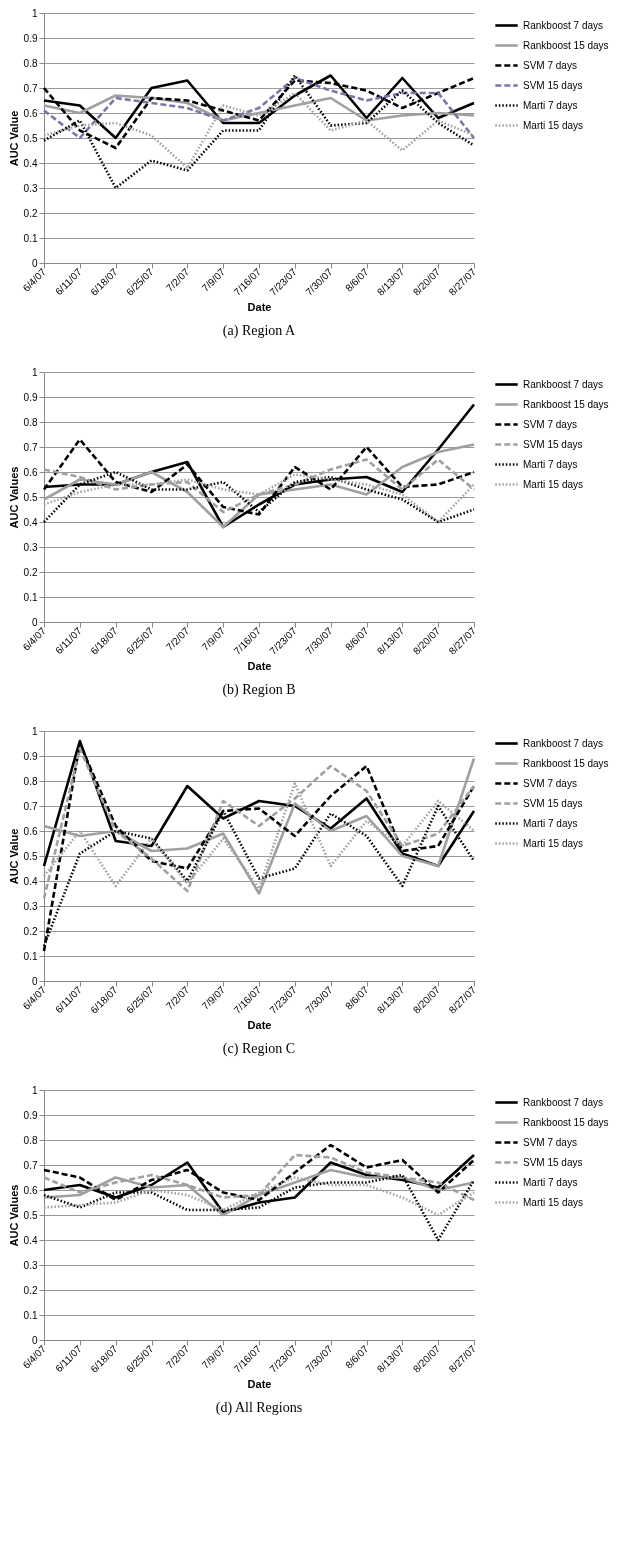 This screenshot has height=1554, width=628. Describe the element at coordinates (259, 1049) in the screenshot. I see `text: (c) Region C` at that location.